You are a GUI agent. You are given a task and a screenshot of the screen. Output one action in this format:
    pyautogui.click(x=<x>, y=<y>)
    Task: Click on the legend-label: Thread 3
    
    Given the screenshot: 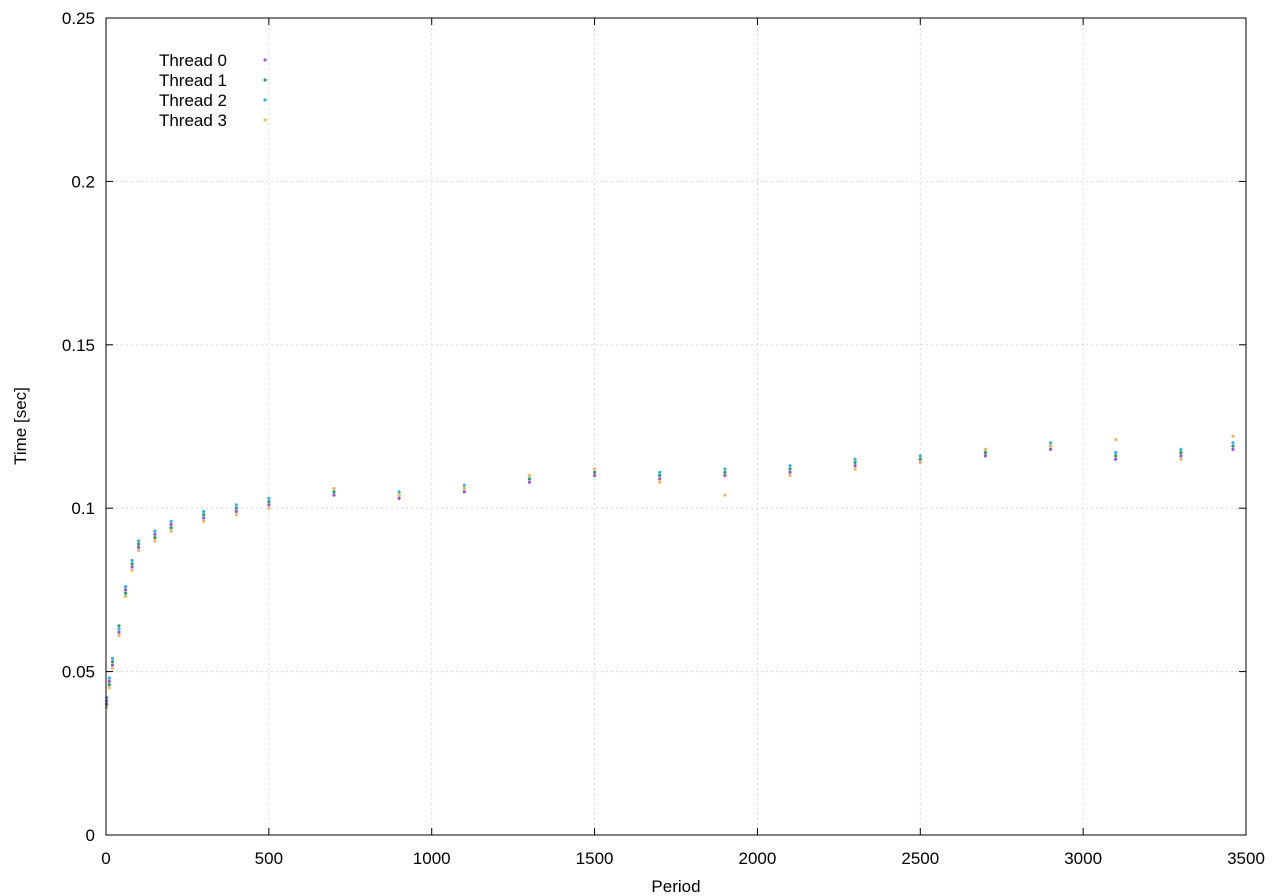 What is the action you would take?
    pyautogui.click(x=193, y=120)
    